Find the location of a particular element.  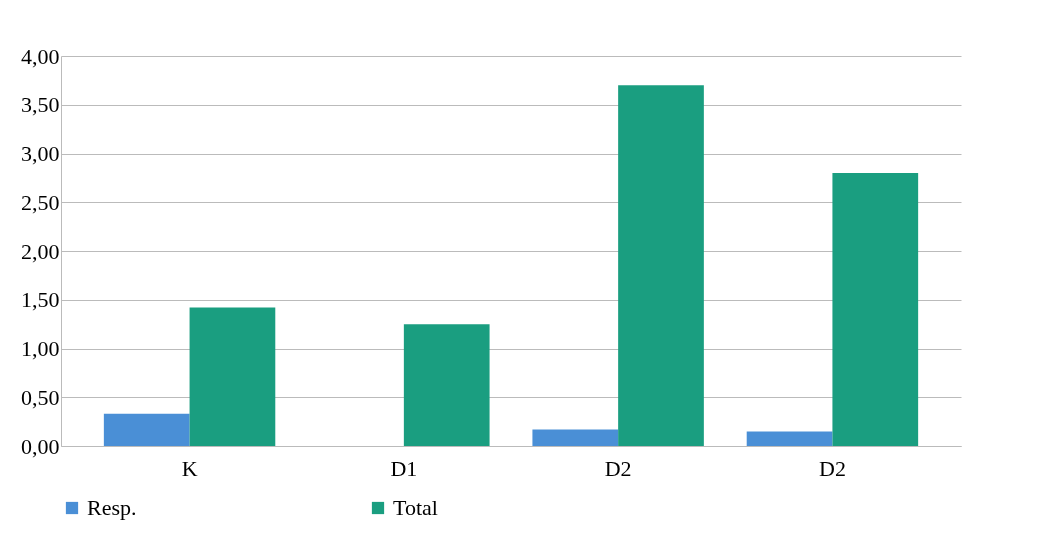

y-tick-label: 2,50 is located at coordinates (40, 202).